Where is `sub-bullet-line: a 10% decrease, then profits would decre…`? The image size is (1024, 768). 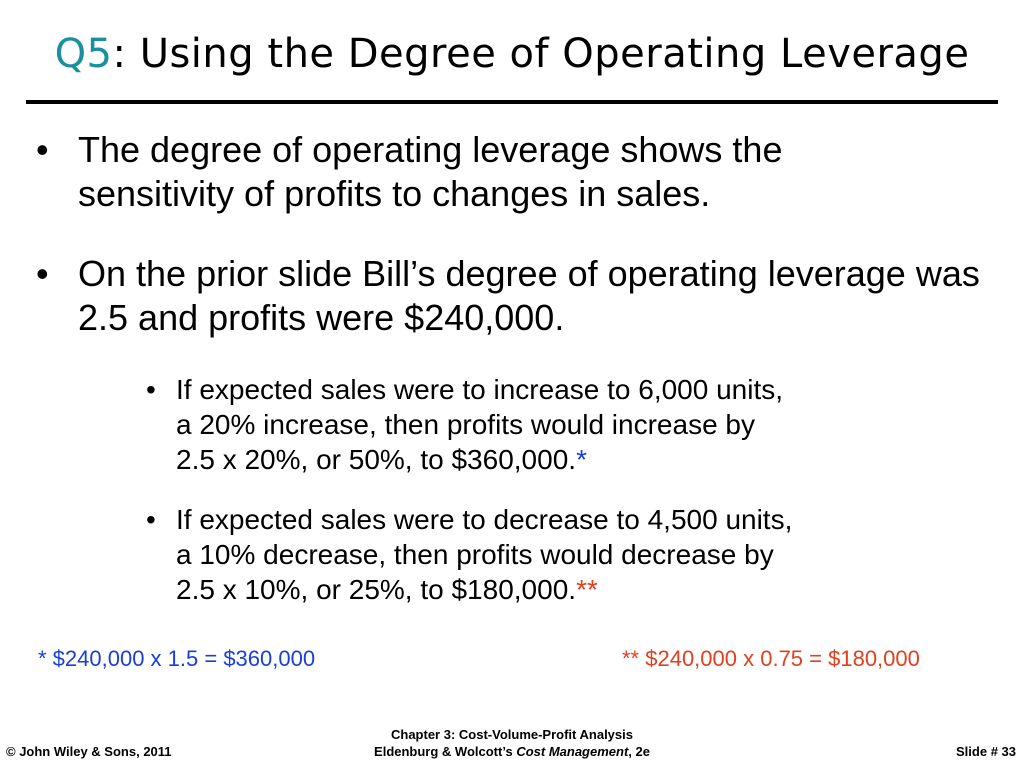 sub-bullet-line: a 10% decrease, then profits would decre… is located at coordinates (475, 554).